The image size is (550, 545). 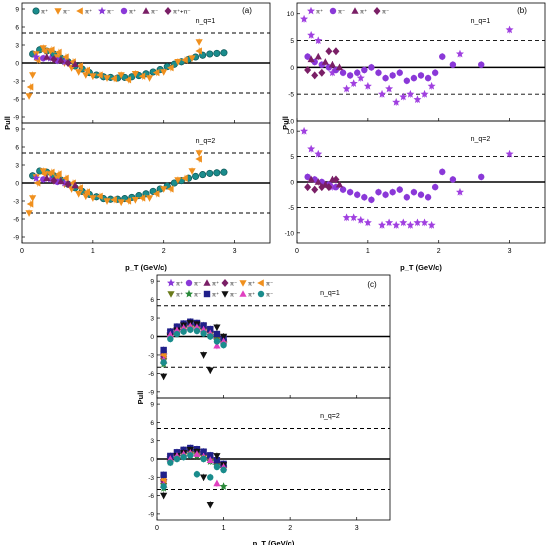 What do you see at coordinates (16, 82) in the screenshot?
I see `y-tick-label: -3` at bounding box center [16, 82].